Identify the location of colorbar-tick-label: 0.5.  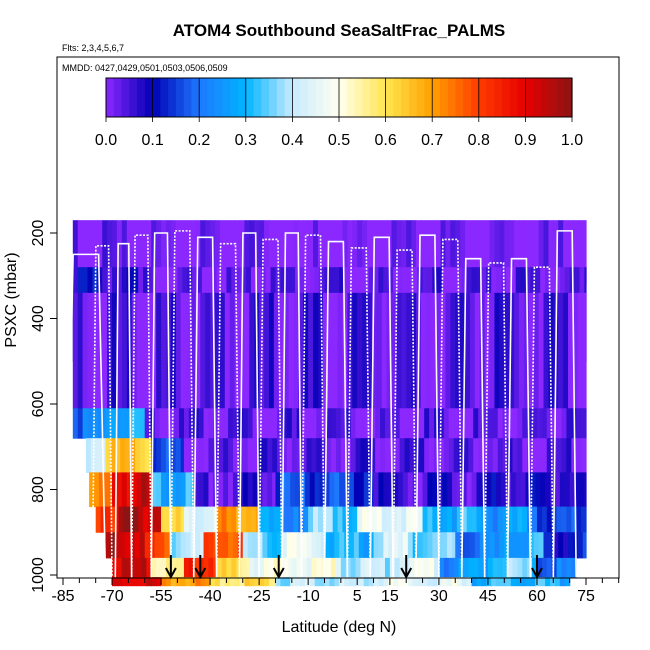
(339, 140).